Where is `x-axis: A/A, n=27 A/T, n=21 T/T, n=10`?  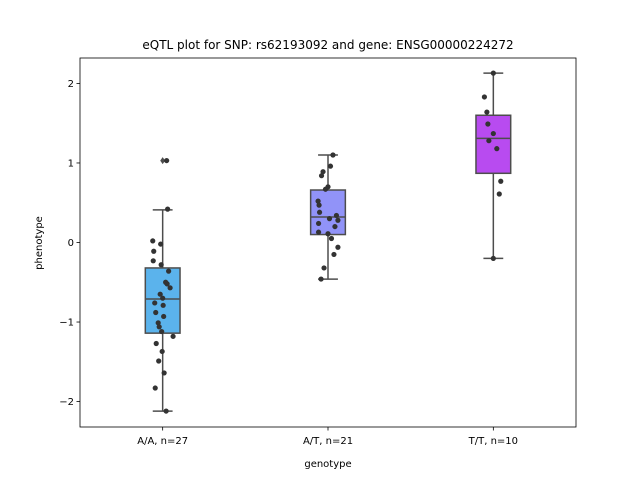
x-axis: A/A, n=27 A/T, n=21 T/T, n=10 is located at coordinates (327, 437).